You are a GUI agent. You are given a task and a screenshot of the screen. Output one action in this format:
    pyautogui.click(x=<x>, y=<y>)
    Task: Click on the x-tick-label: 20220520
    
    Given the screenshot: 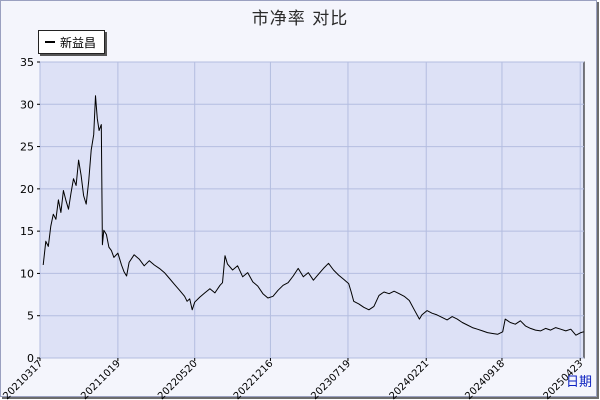 What is the action you would take?
    pyautogui.click(x=178, y=379)
    